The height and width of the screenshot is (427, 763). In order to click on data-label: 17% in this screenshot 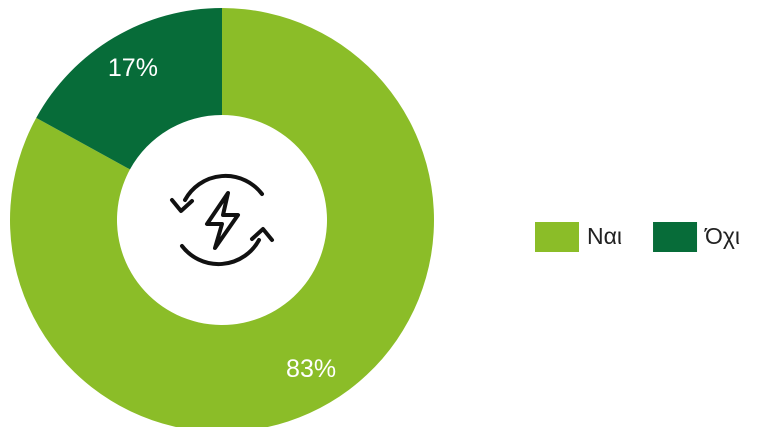, I will do `click(133, 68)`.